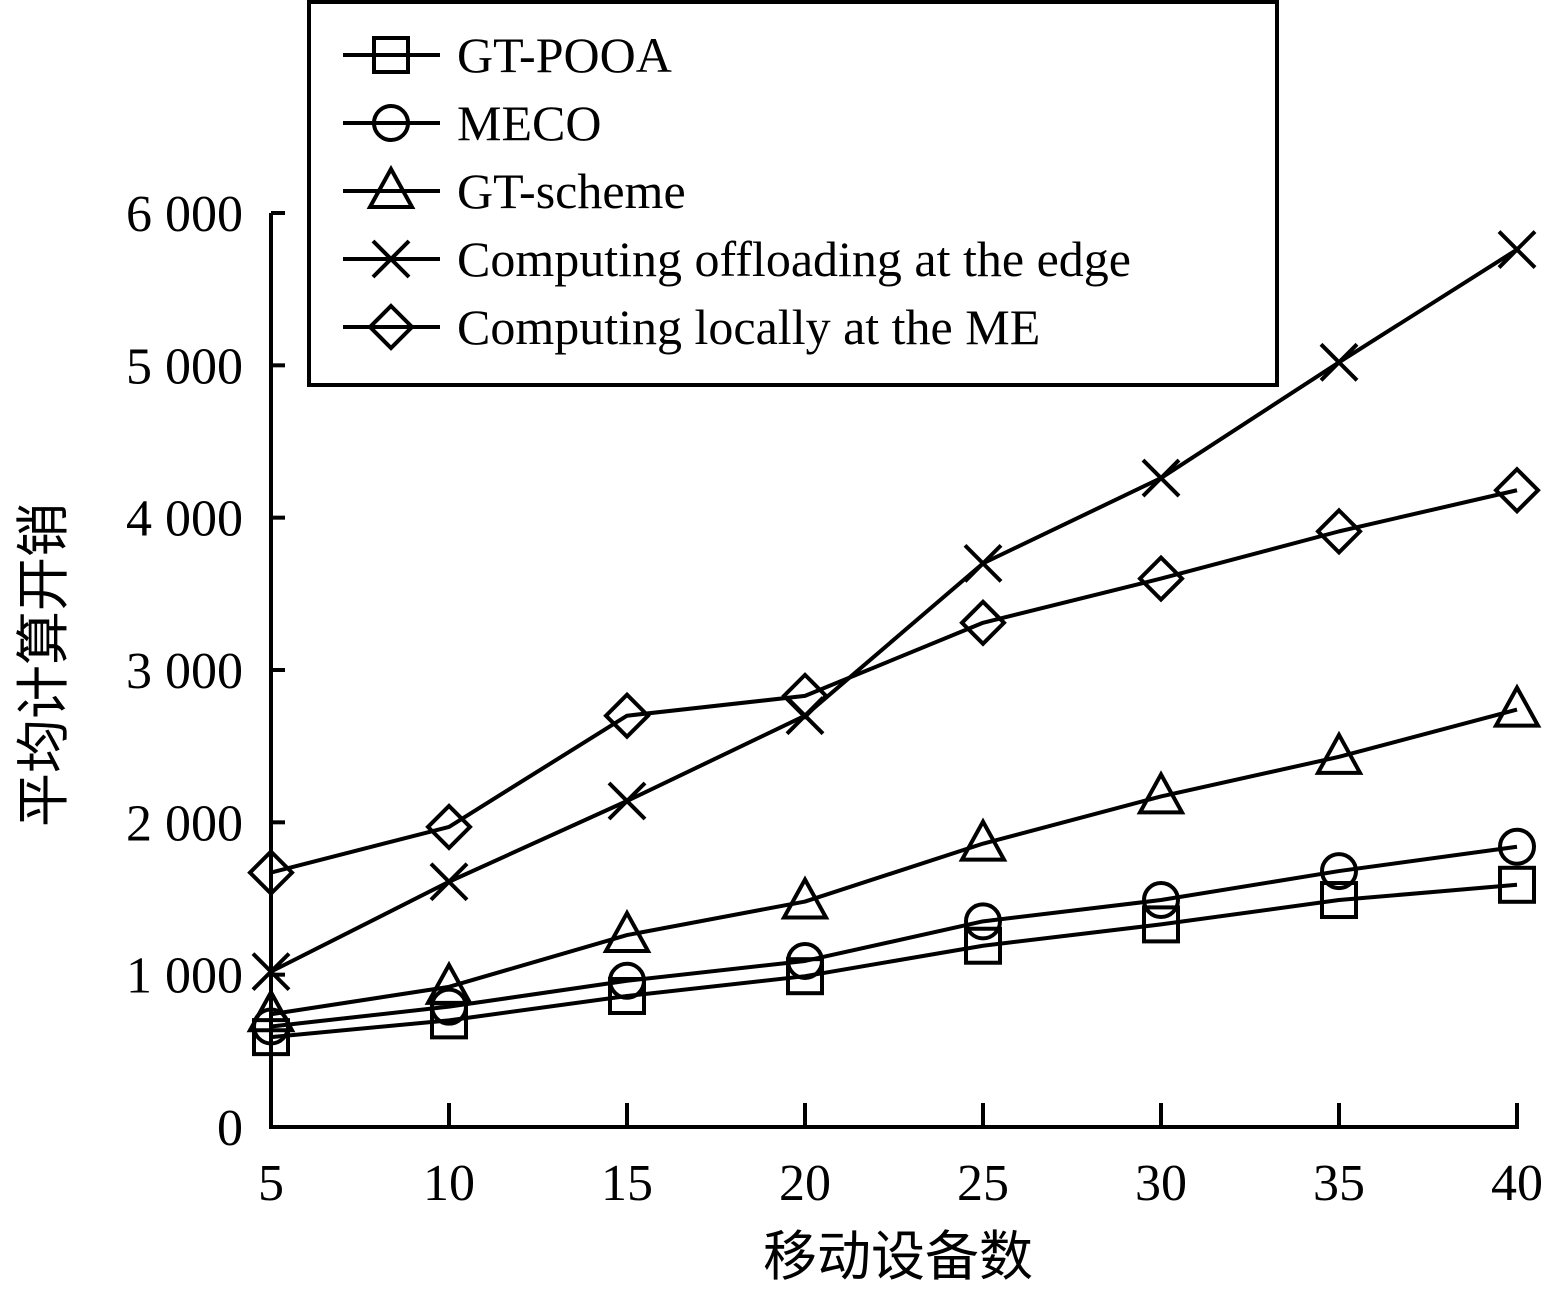 The width and height of the screenshot is (1549, 1296). What do you see at coordinates (391, 259) in the screenshot?
I see `legend-marker-x` at bounding box center [391, 259].